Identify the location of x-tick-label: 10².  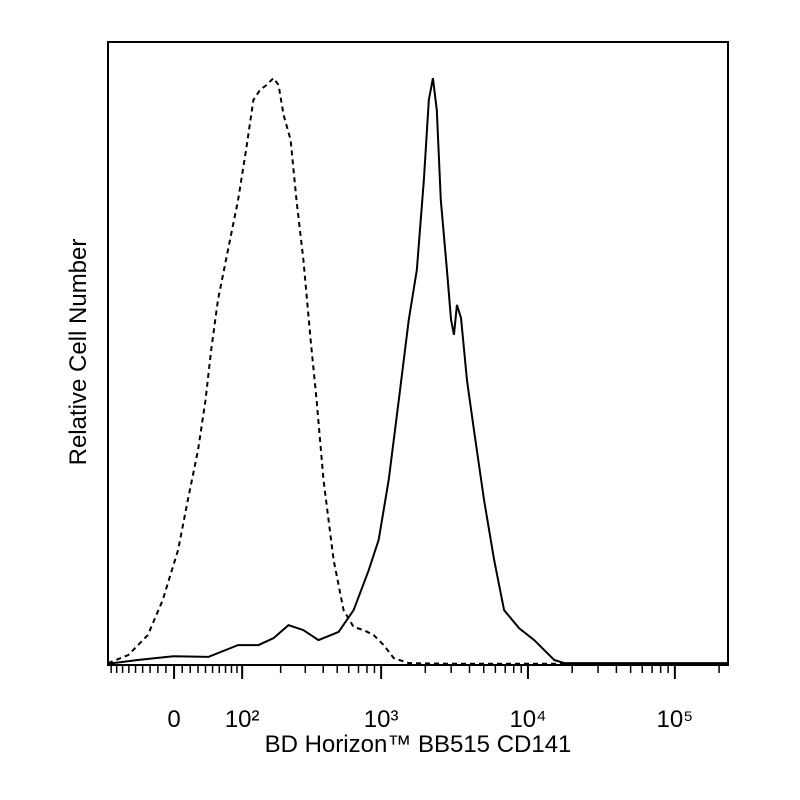
(242, 719).